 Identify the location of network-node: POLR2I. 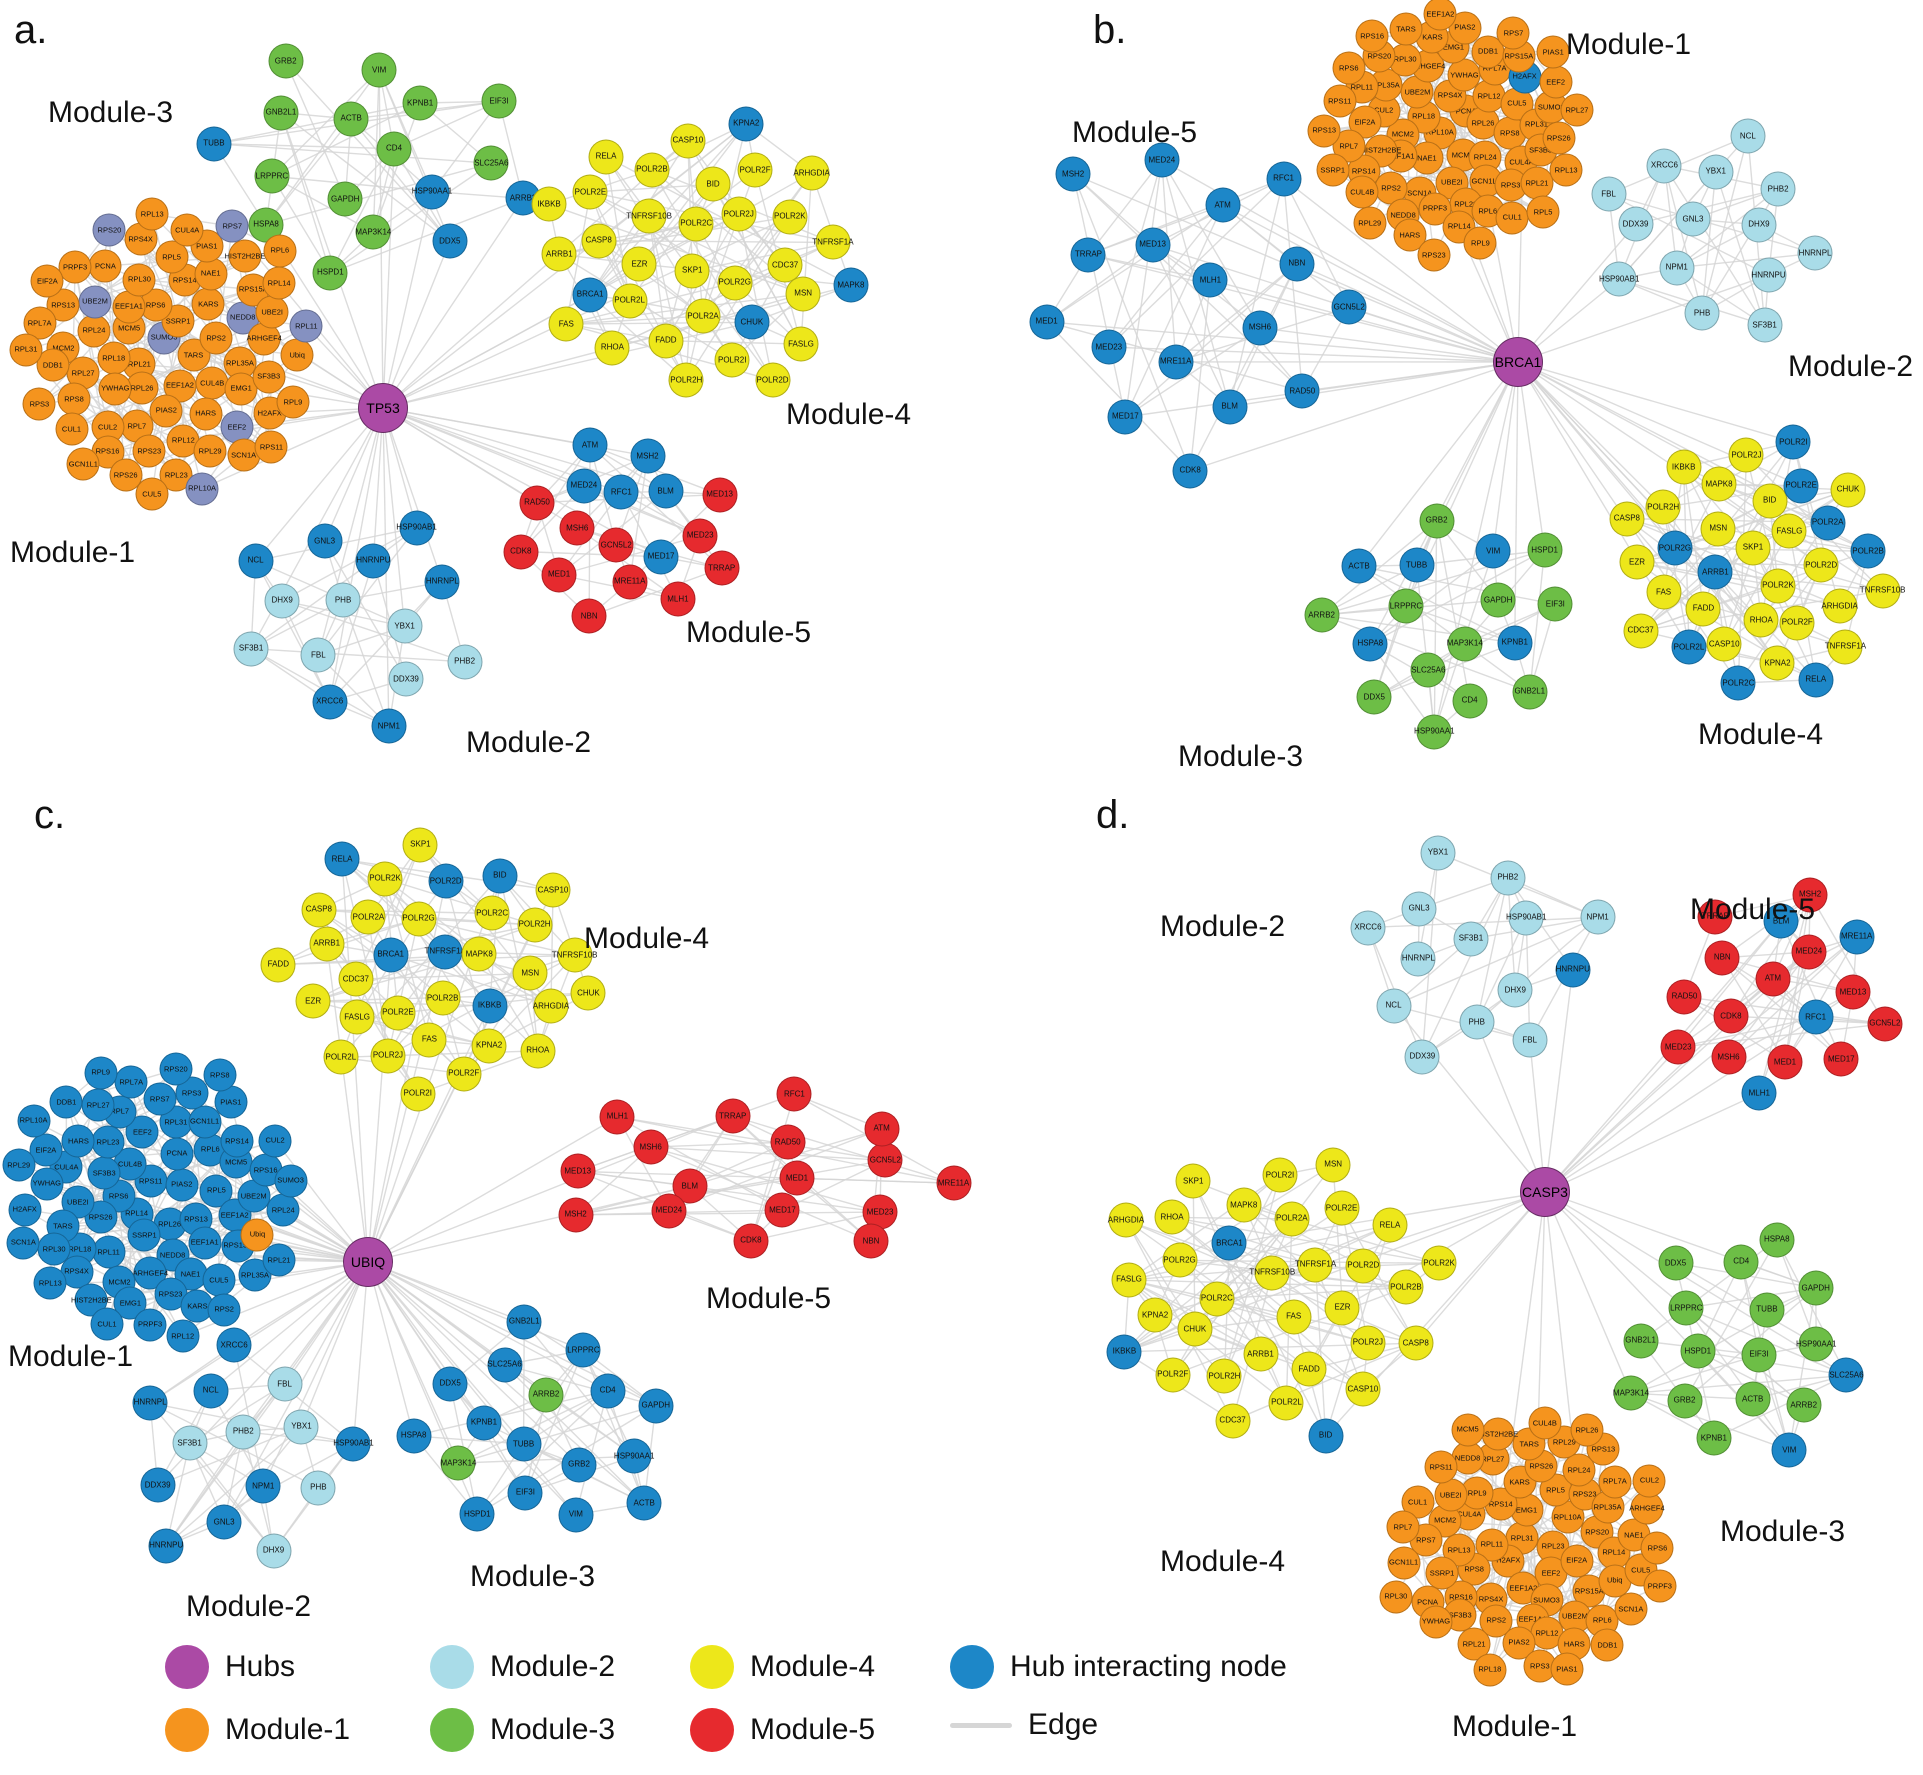
(732, 360).